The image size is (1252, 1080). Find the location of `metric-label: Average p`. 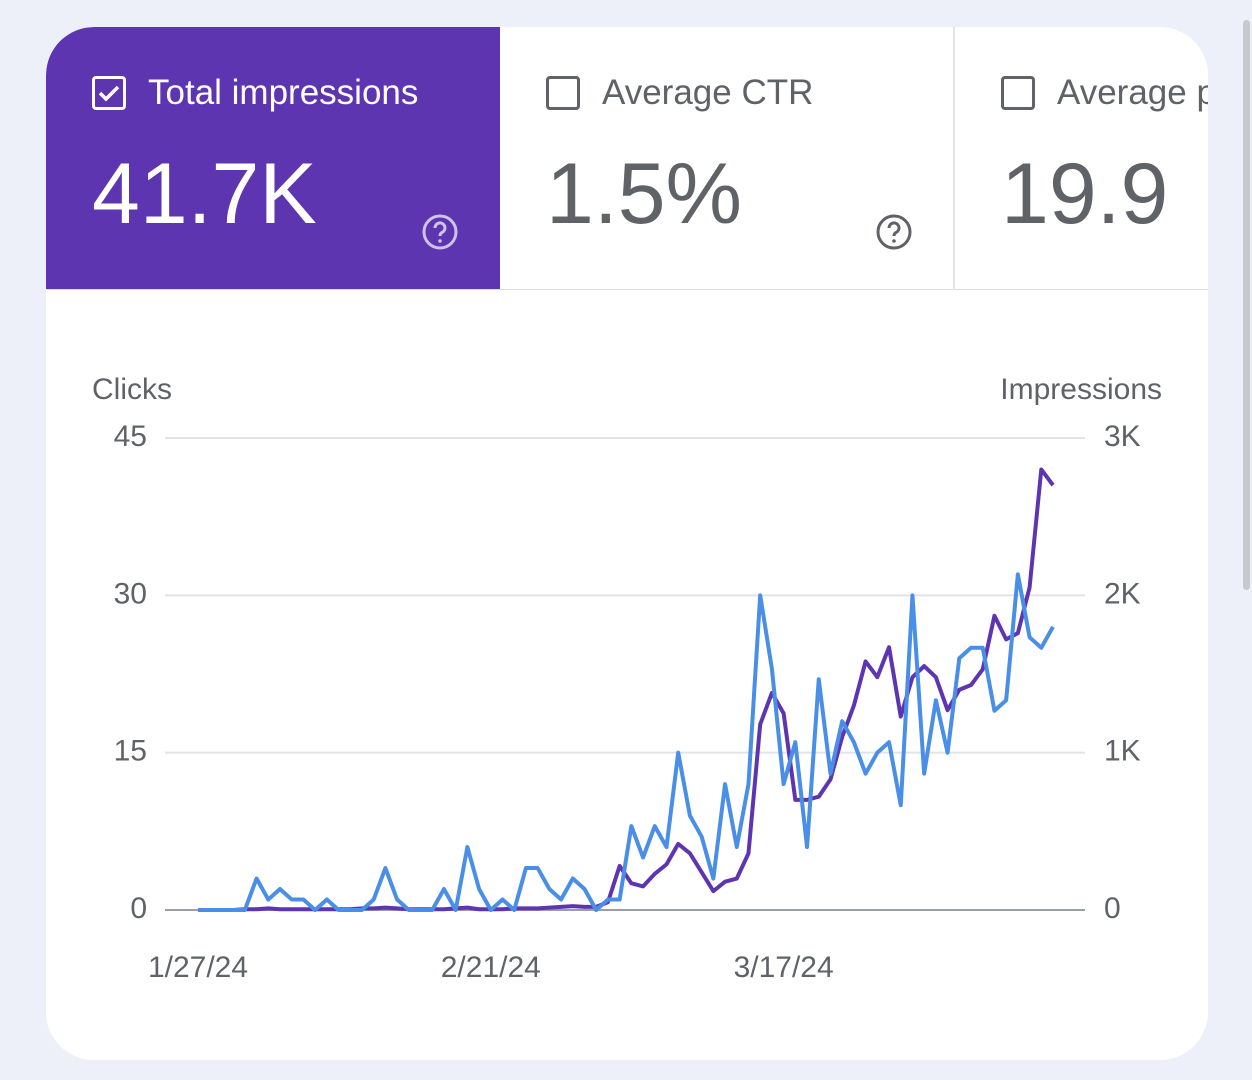

metric-label: Average p is located at coordinates (1132, 92).